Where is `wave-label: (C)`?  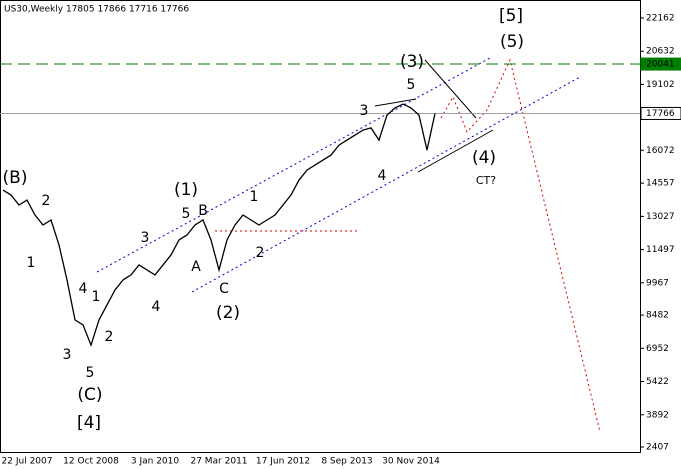
wave-label: (C) is located at coordinates (89, 395).